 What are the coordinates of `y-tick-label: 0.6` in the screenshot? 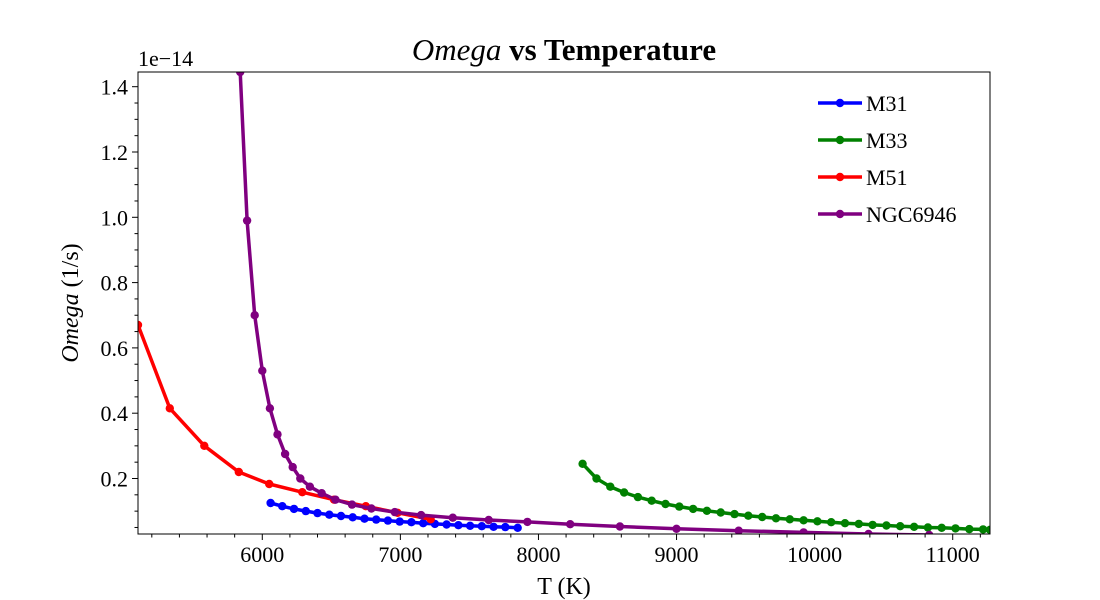 It's located at (115, 348).